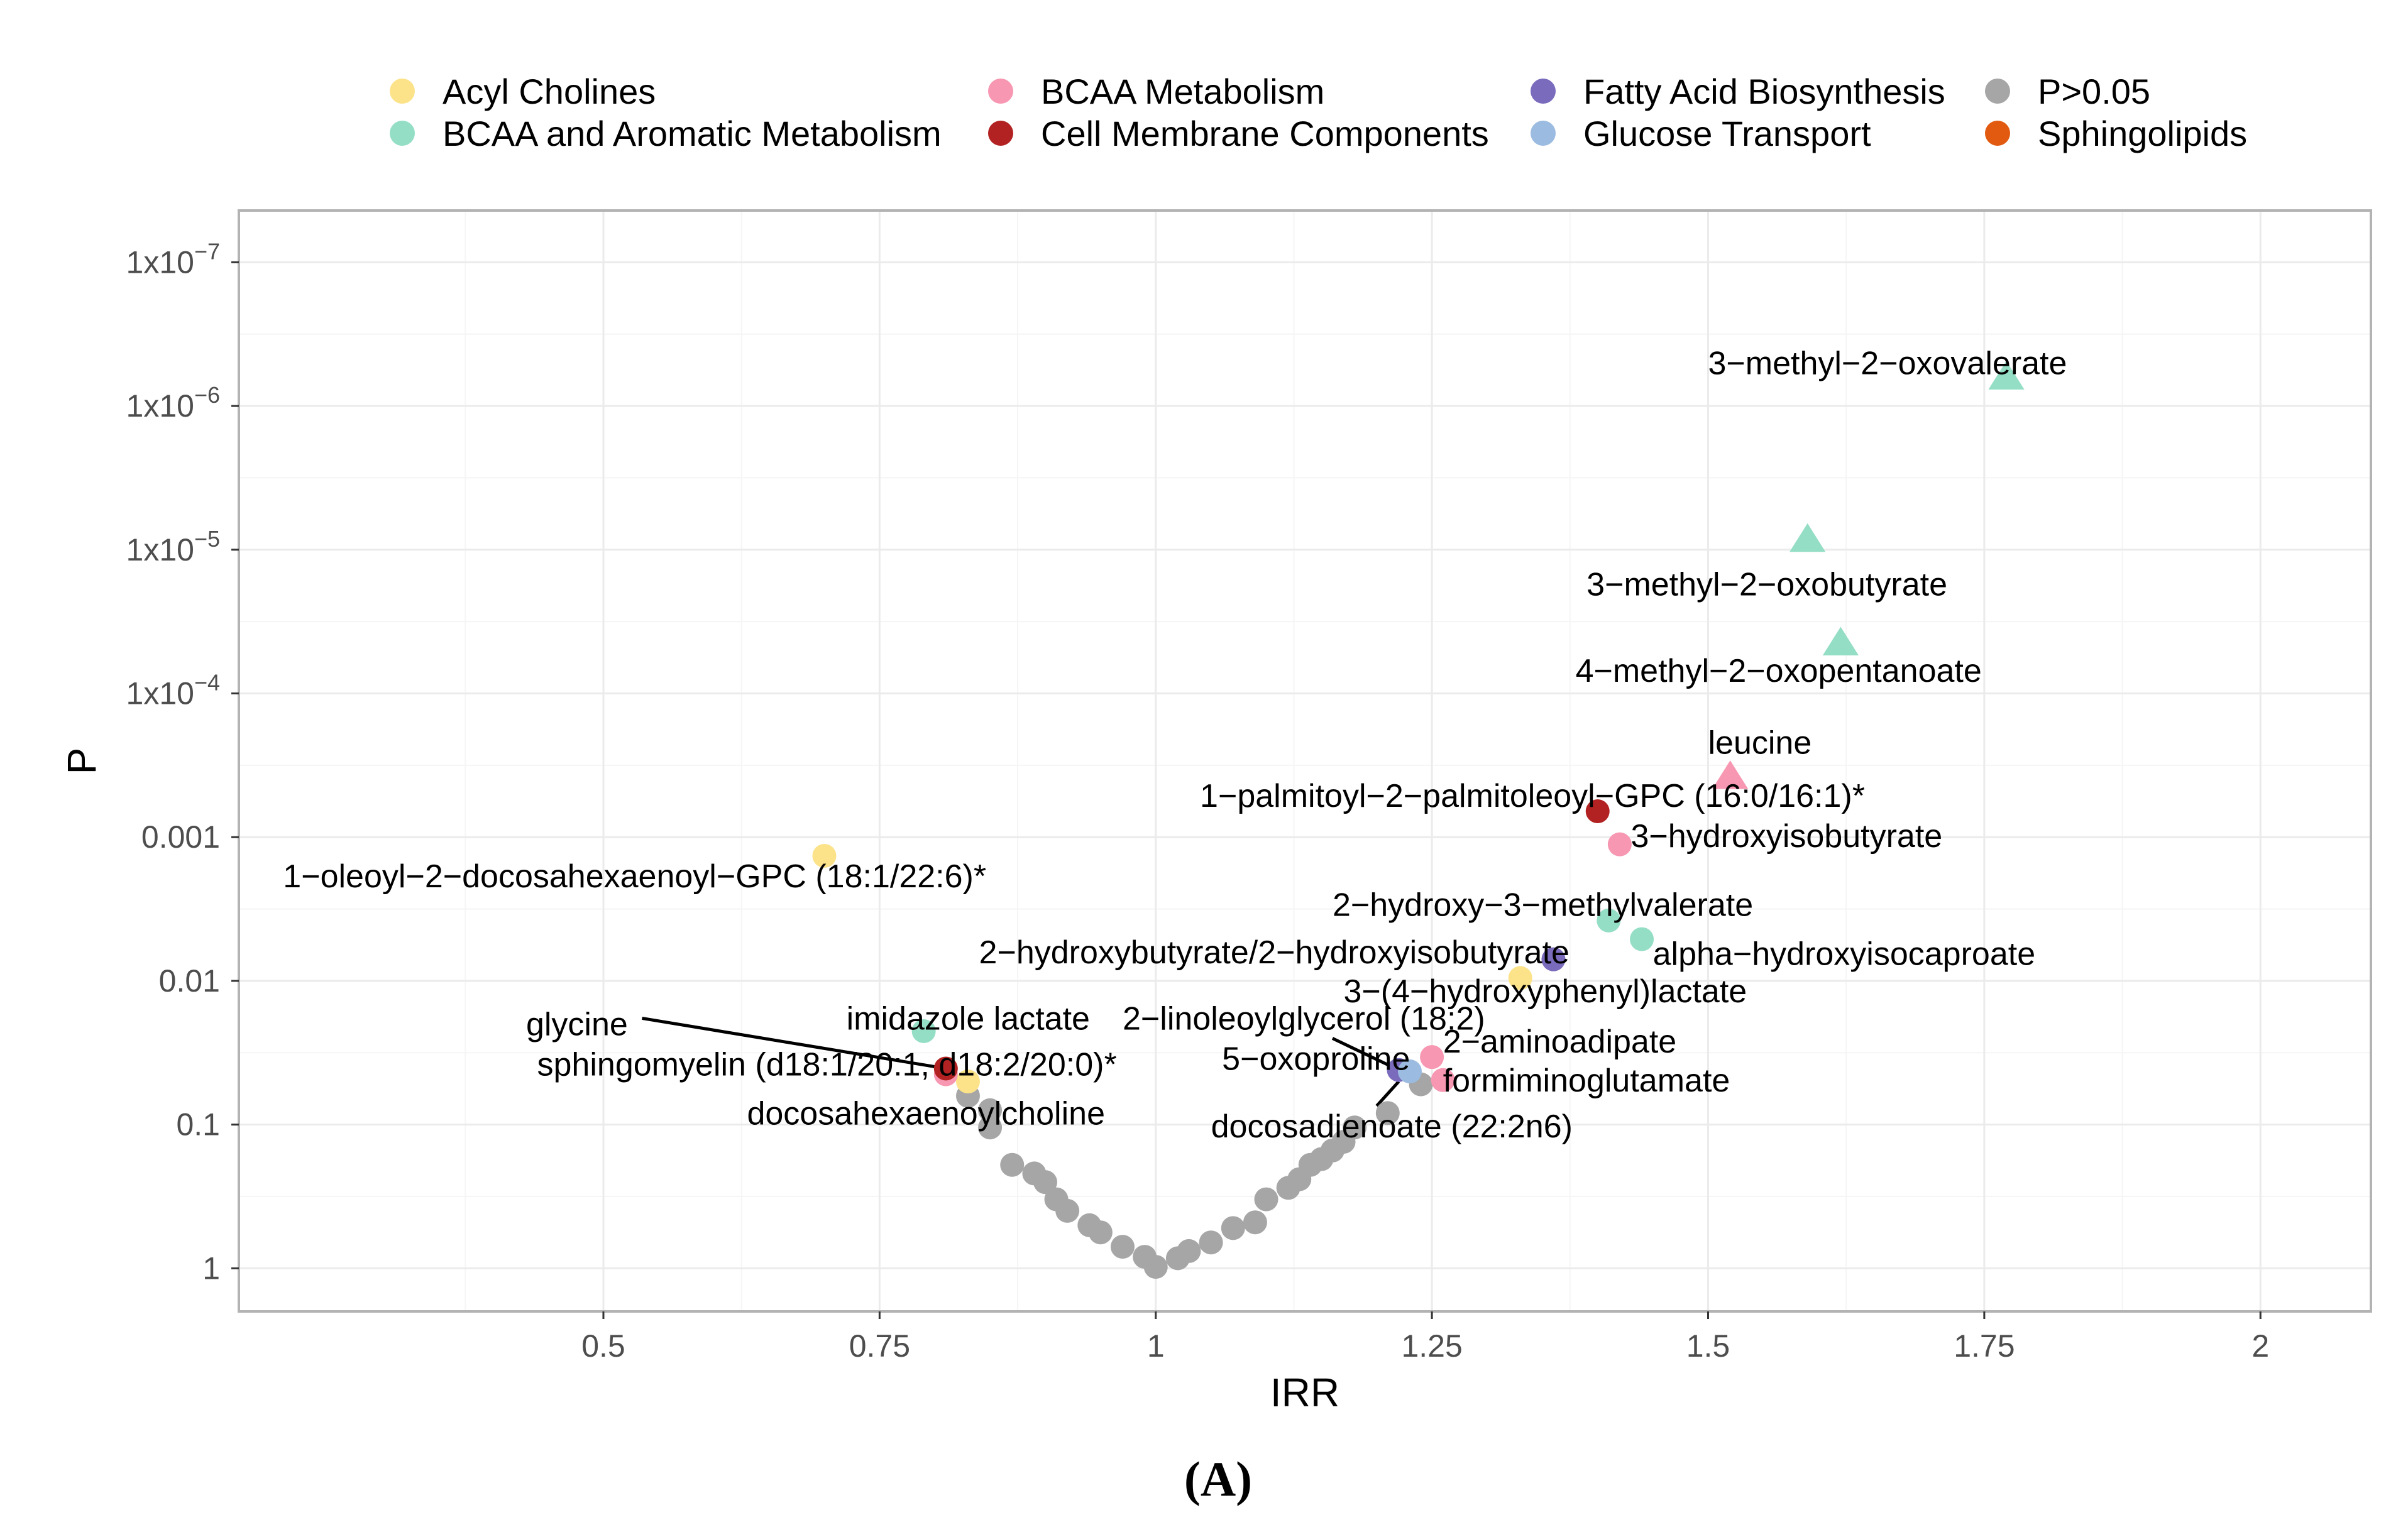 The image size is (2408, 1532). Describe the element at coordinates (1766, 585) in the screenshot. I see `point-label: 3−methyl−2−oxobutyrate` at that location.